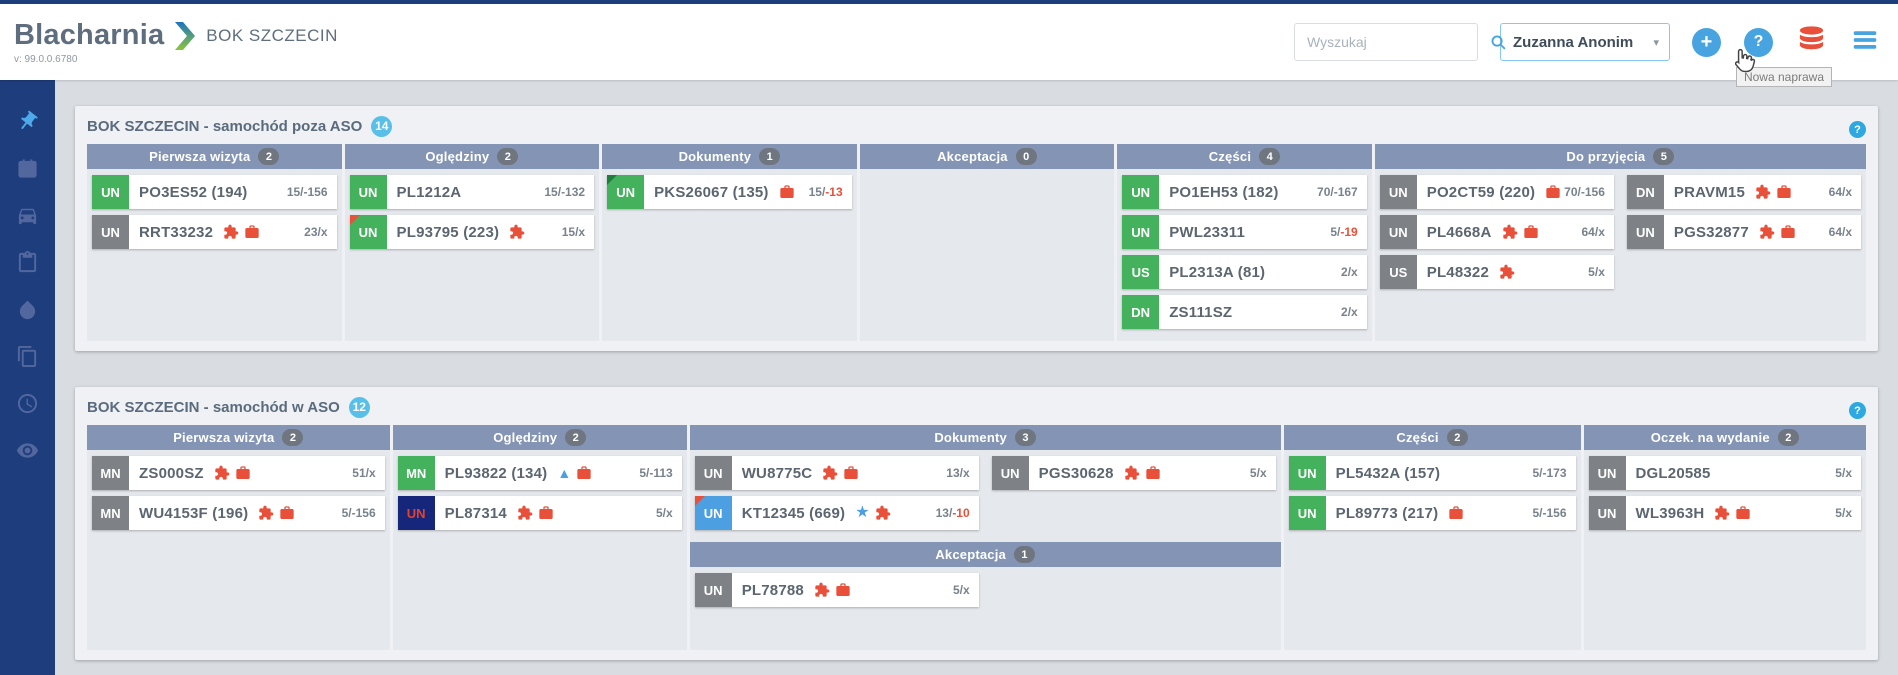  I want to click on sidebar-item-car, so click(28, 215).